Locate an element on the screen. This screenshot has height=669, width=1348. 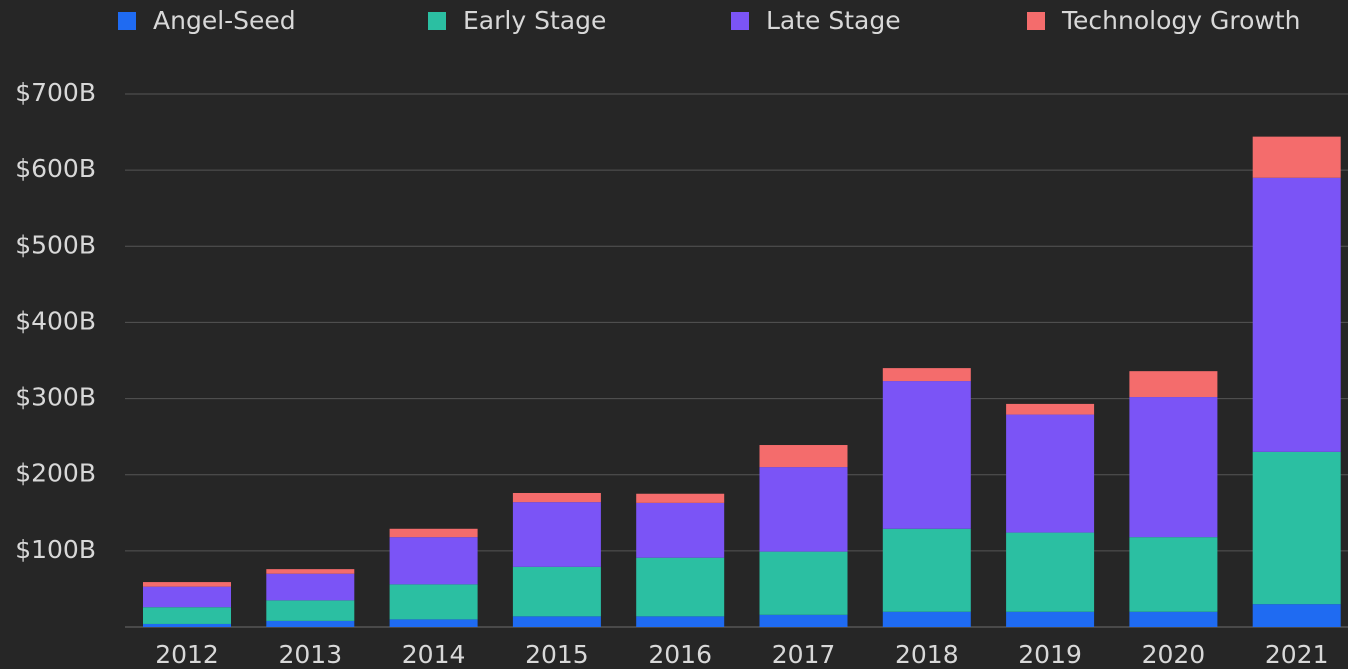
x-tick-label: 2016 is located at coordinates (680, 654).